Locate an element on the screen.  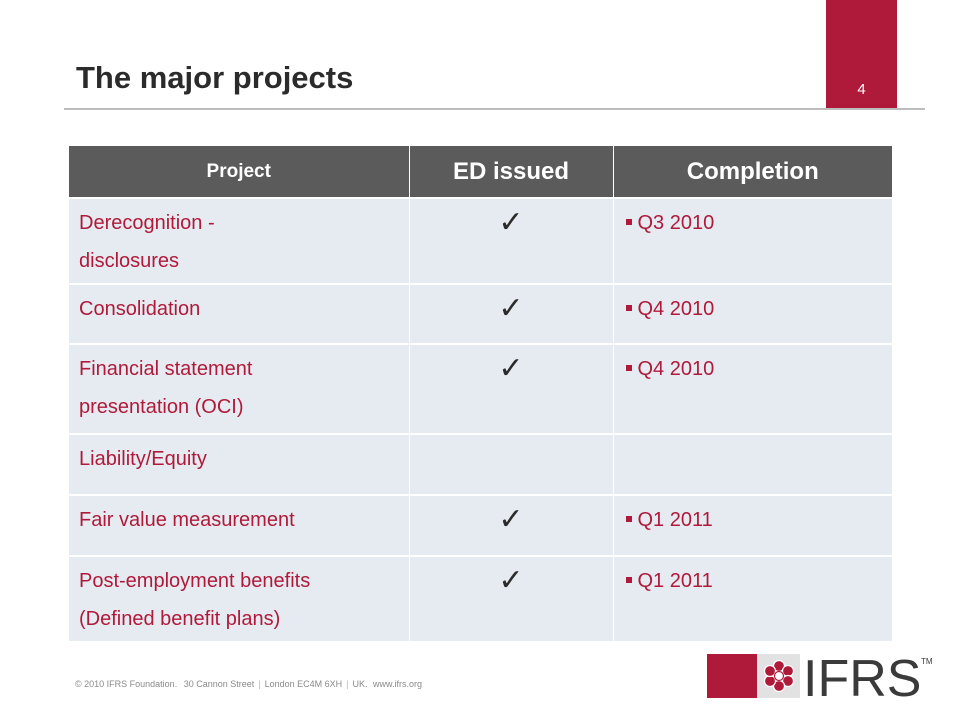
logo-wordmark: IFRS is located at coordinates (862, 675).